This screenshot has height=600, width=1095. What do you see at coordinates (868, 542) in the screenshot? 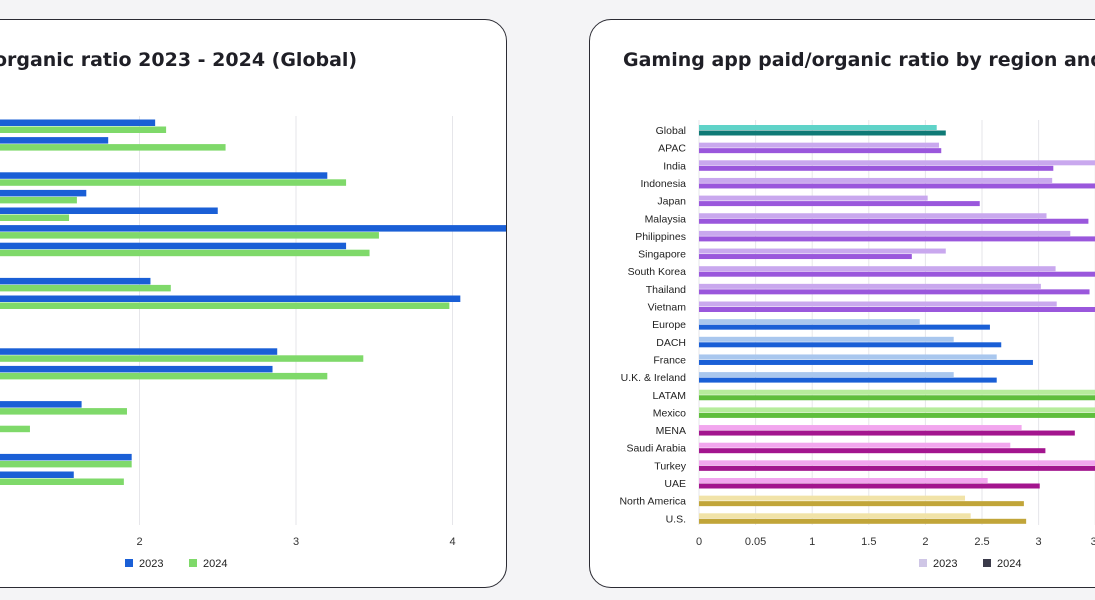
I see `x-tick-label: 1.5` at bounding box center [868, 542].